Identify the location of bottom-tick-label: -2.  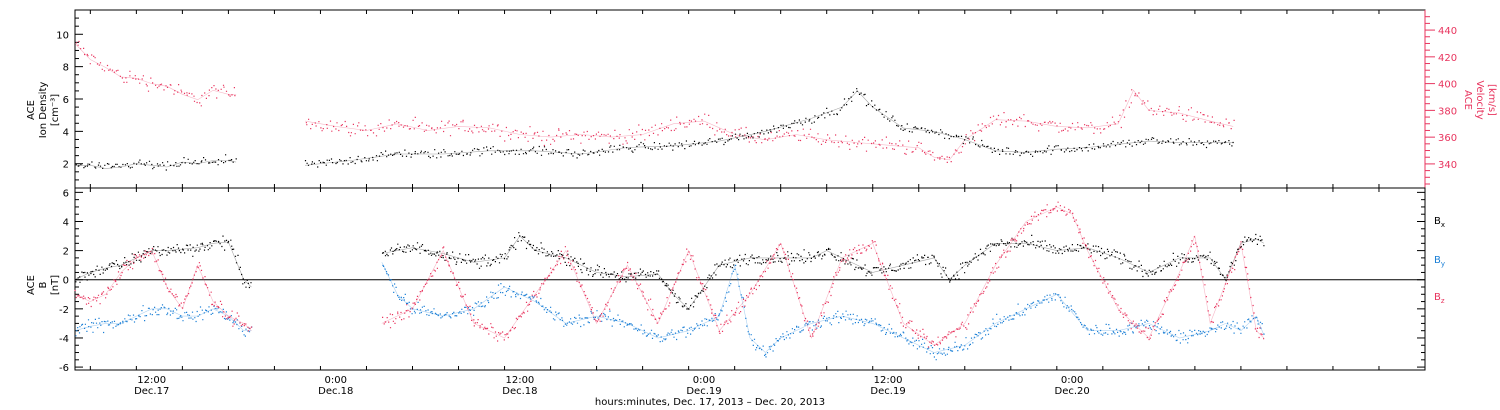
(64, 310).